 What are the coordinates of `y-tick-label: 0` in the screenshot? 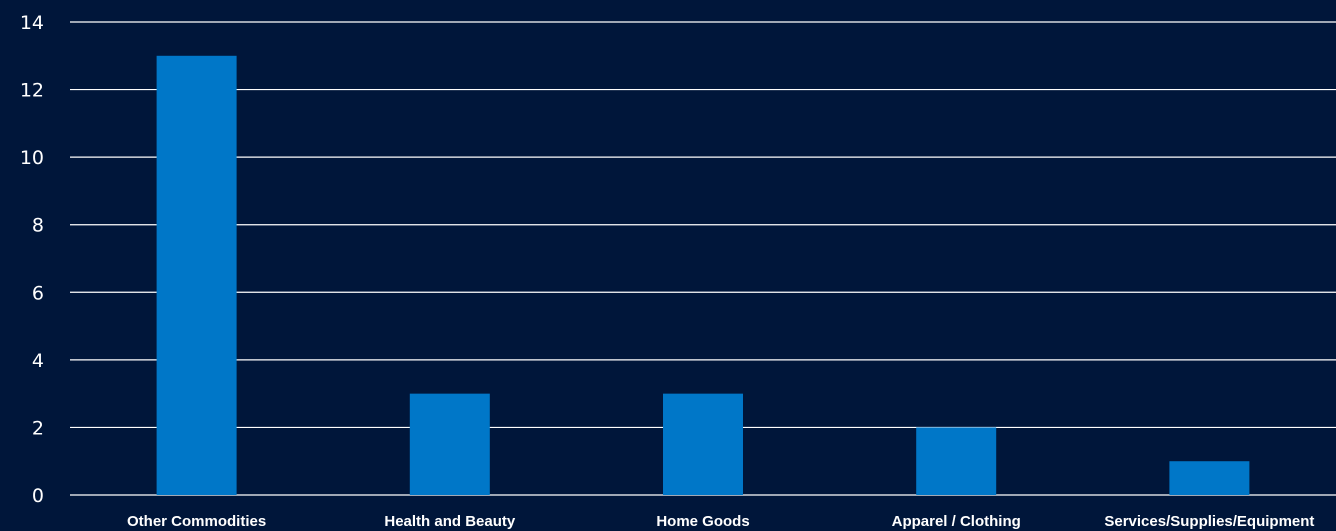 It's located at (38, 496).